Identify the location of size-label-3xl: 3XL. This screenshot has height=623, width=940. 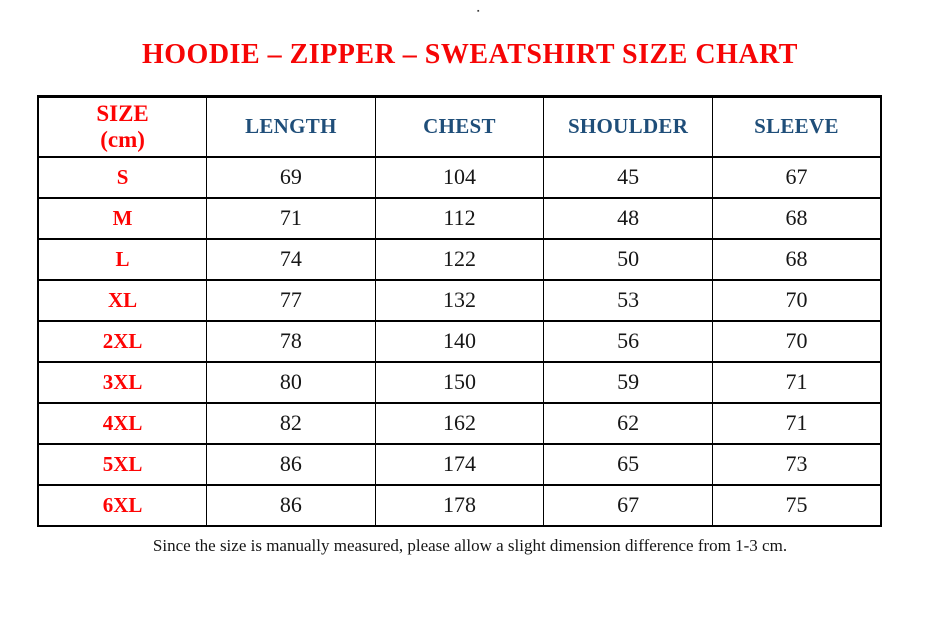
(122, 382).